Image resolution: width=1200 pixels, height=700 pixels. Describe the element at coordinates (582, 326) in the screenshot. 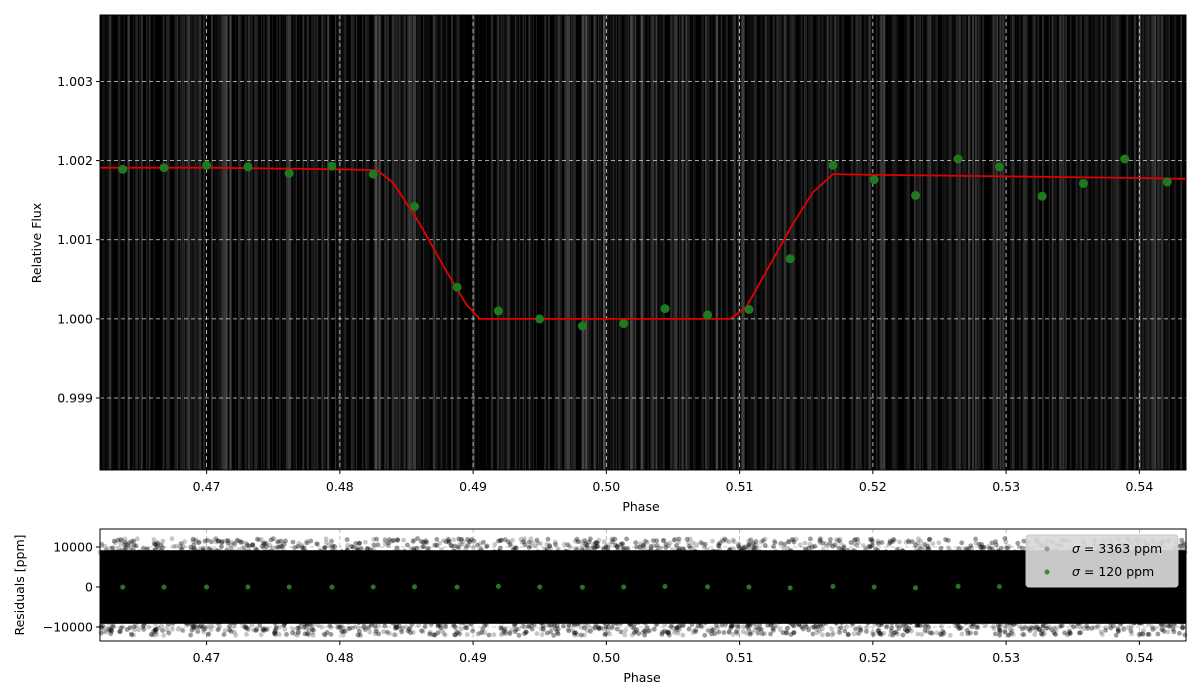

I see `flux-binned-point` at that location.